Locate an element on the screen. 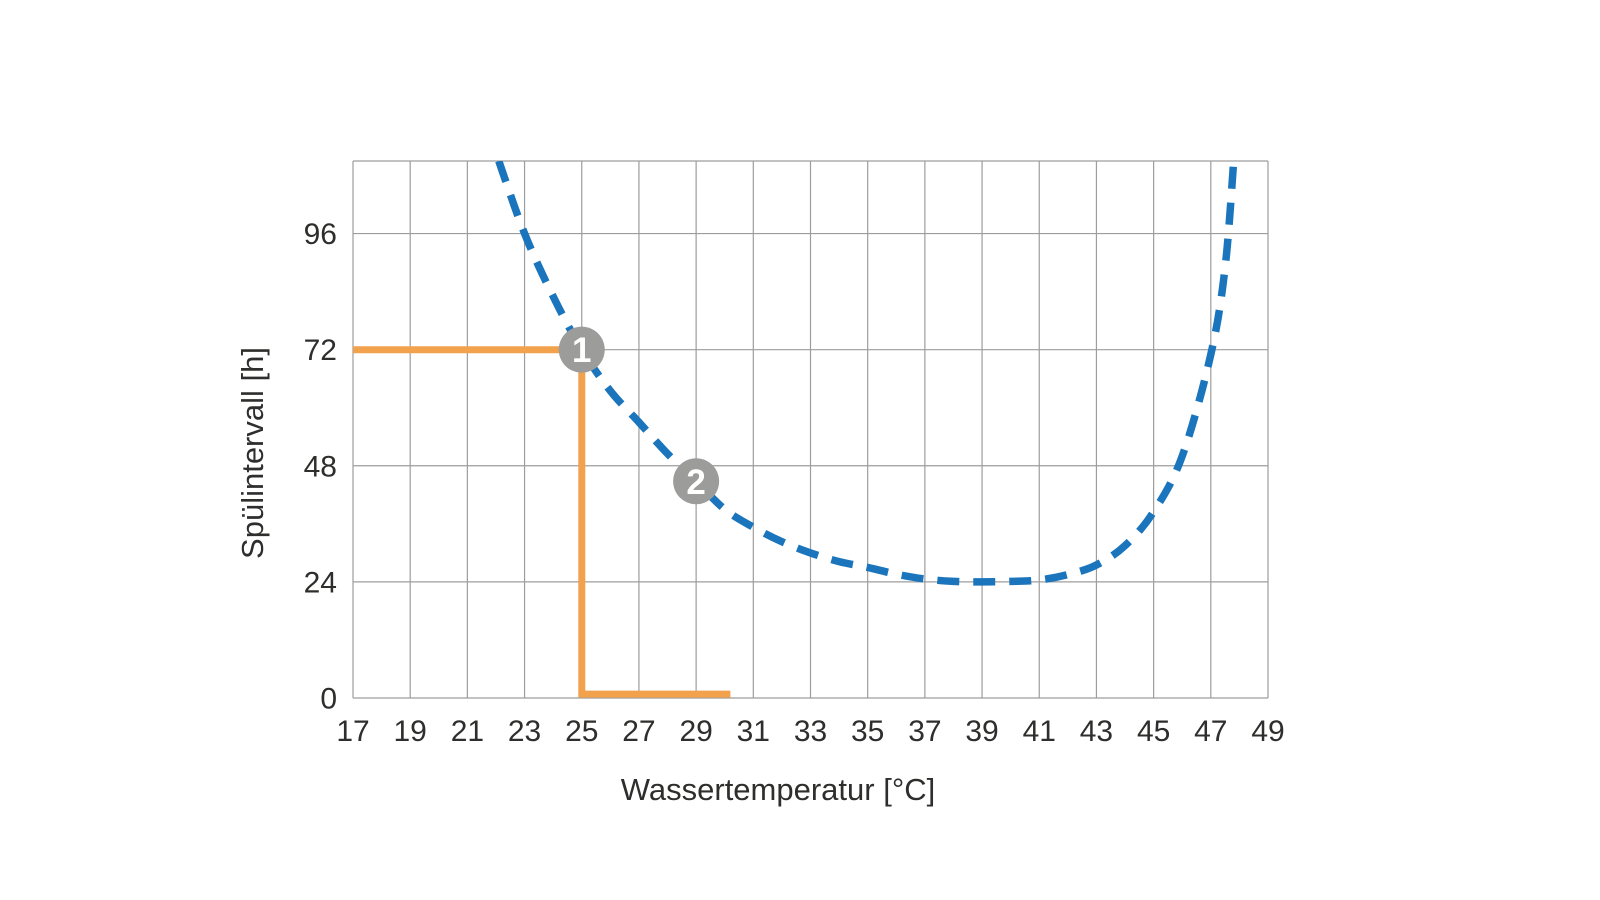 The width and height of the screenshot is (1600, 900). reading-guide-line is located at coordinates (542, 522).